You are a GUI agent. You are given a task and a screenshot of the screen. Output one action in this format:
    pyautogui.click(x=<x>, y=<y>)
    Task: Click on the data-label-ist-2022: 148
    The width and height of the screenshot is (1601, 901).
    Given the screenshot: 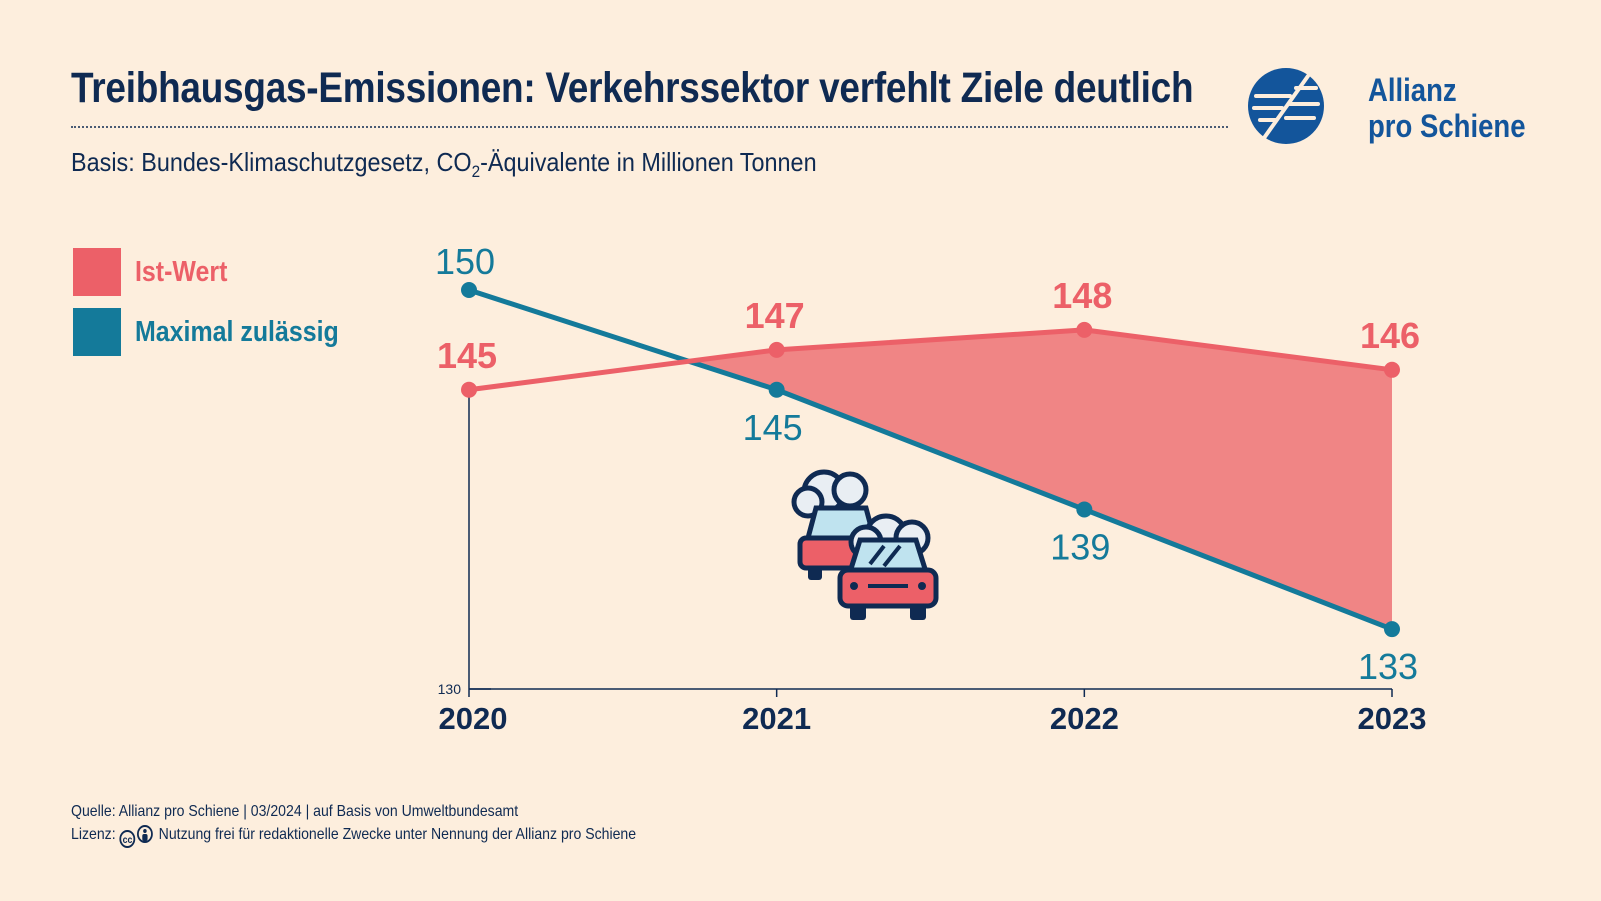 What is the action you would take?
    pyautogui.click(x=1082, y=295)
    